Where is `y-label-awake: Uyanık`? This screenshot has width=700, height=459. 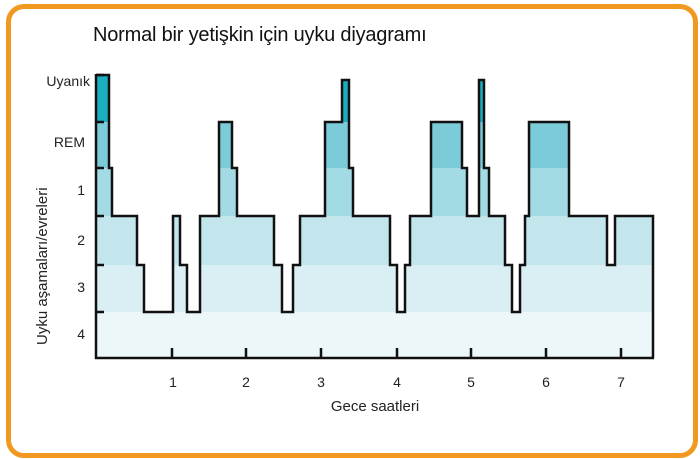
y-label-awake: Uyanık is located at coordinates (68, 81).